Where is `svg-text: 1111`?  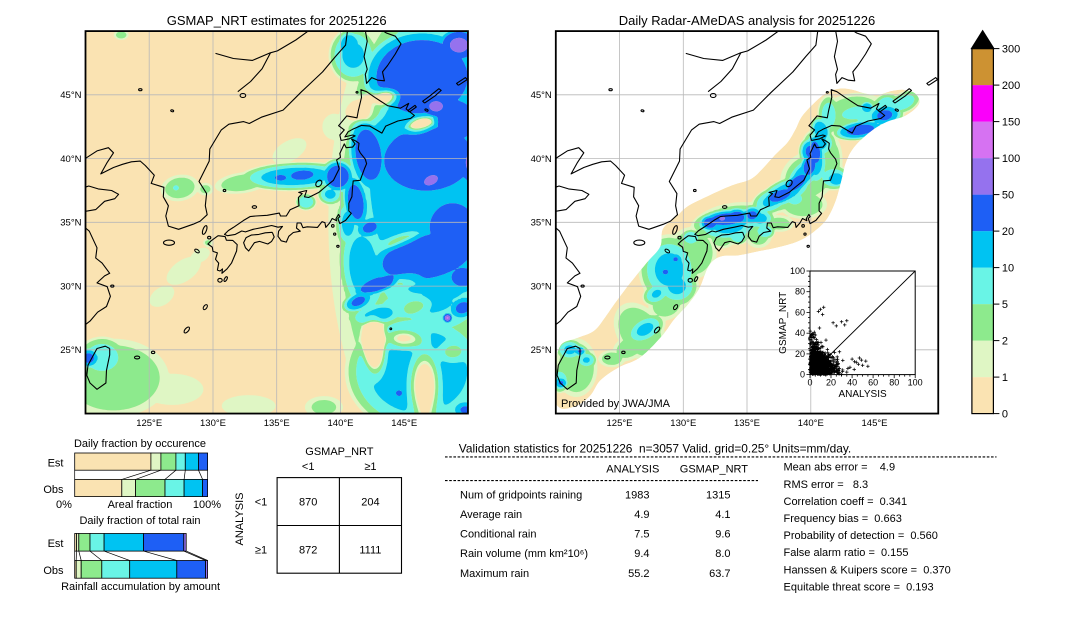 svg-text: 1111 is located at coordinates (370, 551).